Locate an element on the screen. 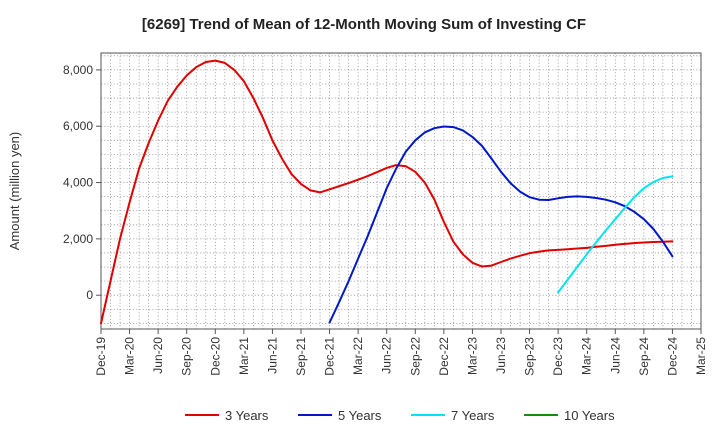 The width and height of the screenshot is (720, 440). x-tick-label: Sep-24 is located at coordinates (644, 356).